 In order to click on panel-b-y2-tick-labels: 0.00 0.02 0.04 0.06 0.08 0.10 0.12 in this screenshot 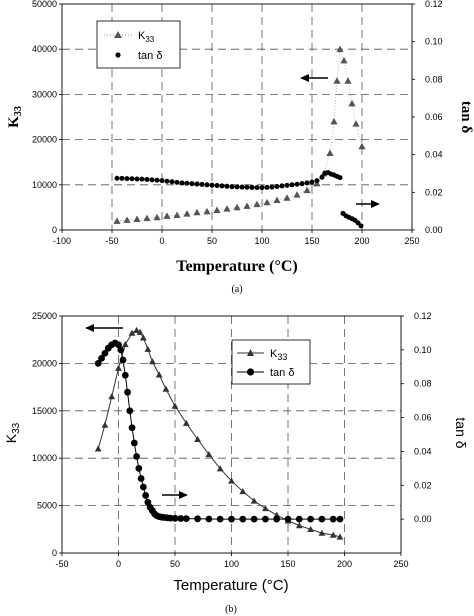, I will do `click(416, 417)`.